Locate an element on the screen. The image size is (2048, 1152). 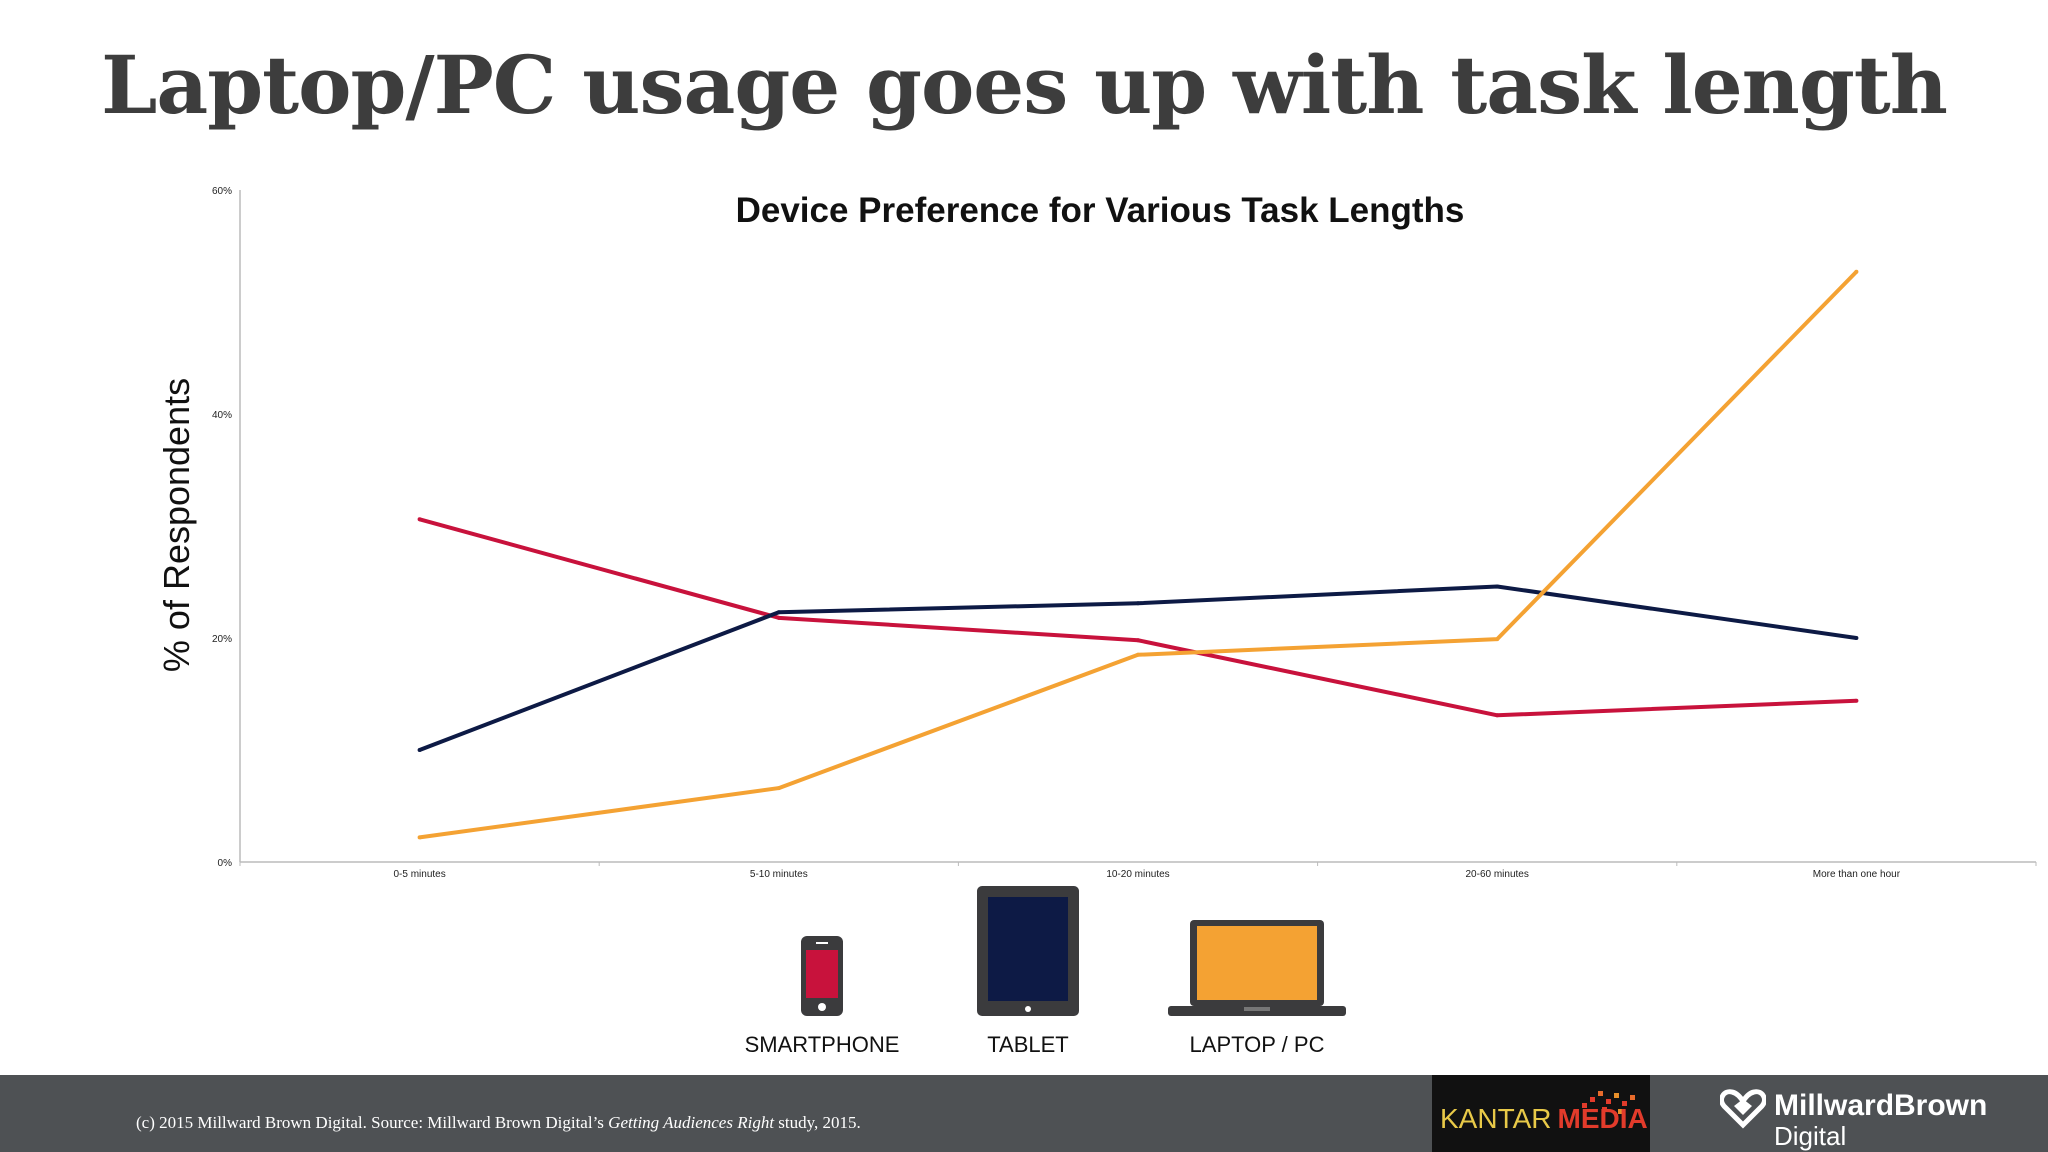
x-tick-label: 5-10 minutes is located at coordinates (779, 874).